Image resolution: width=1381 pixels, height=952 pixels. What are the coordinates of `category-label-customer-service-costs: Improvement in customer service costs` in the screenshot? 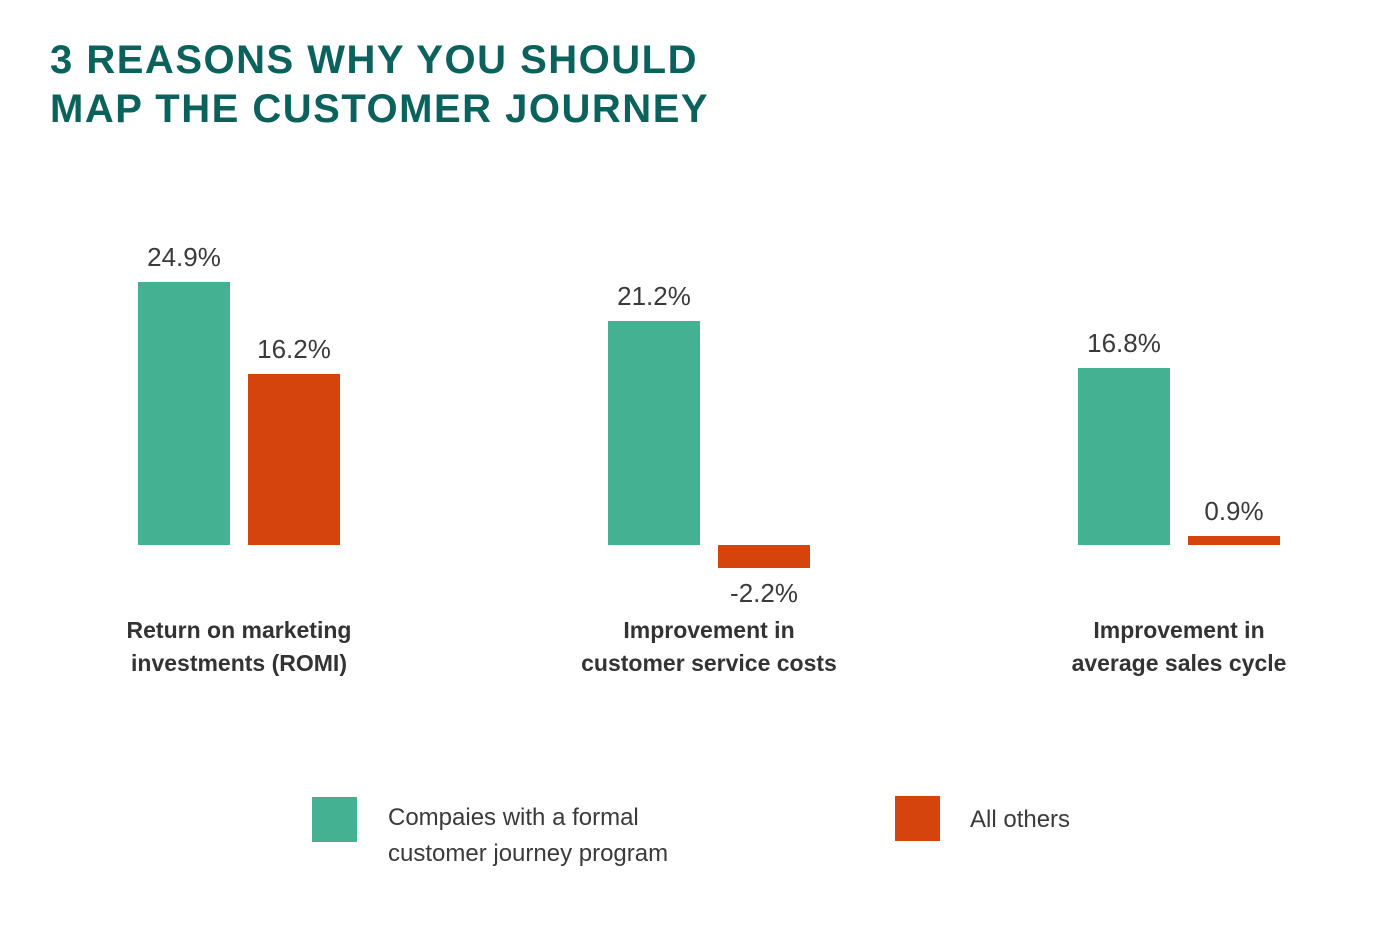 It's located at (709, 646).